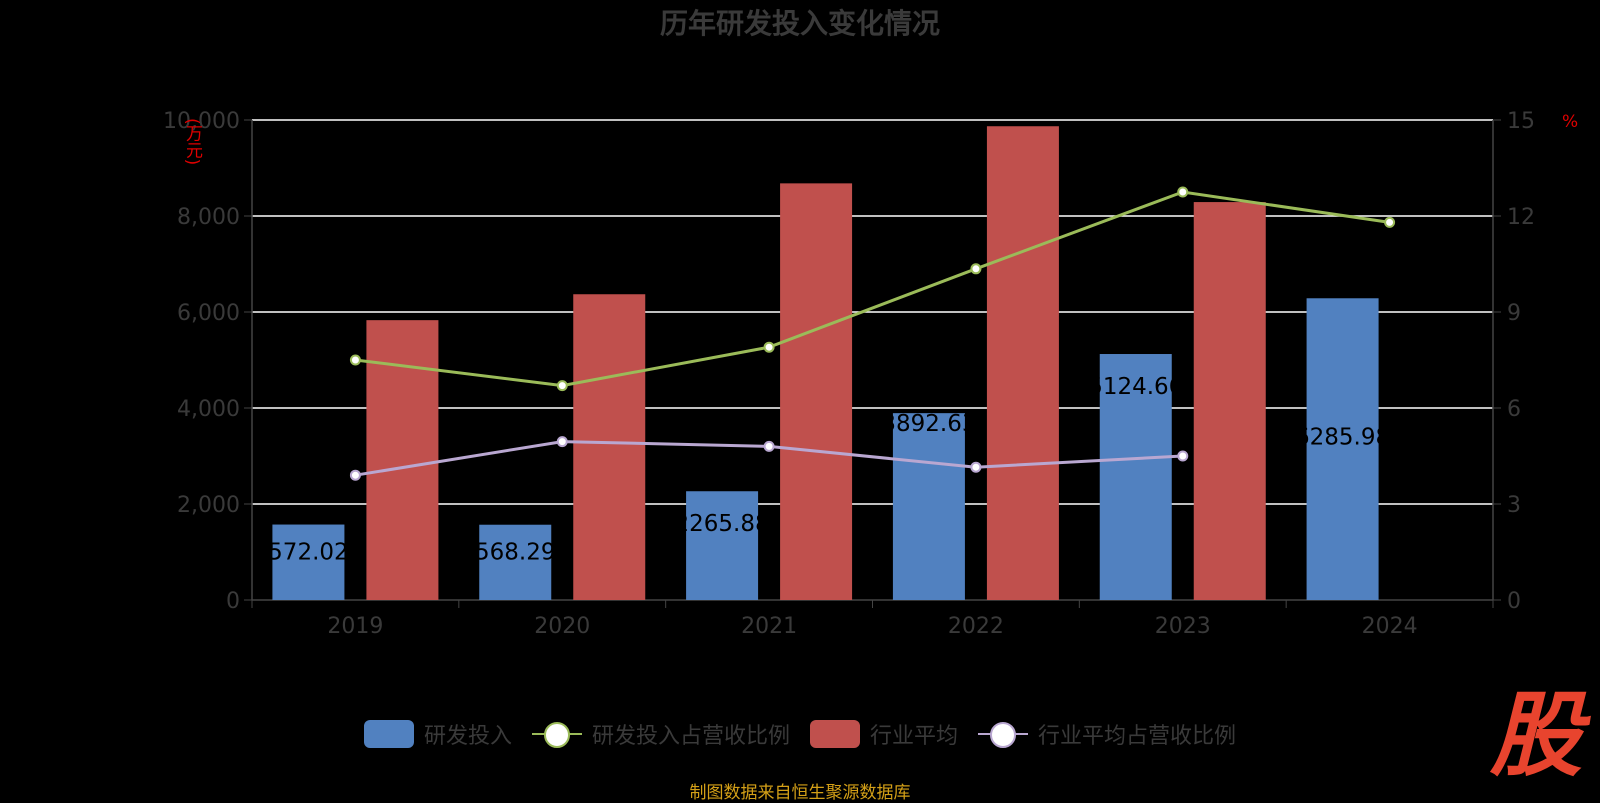  Describe the element at coordinates (208, 313) in the screenshot. I see `left-tick-label: 6,000` at that location.